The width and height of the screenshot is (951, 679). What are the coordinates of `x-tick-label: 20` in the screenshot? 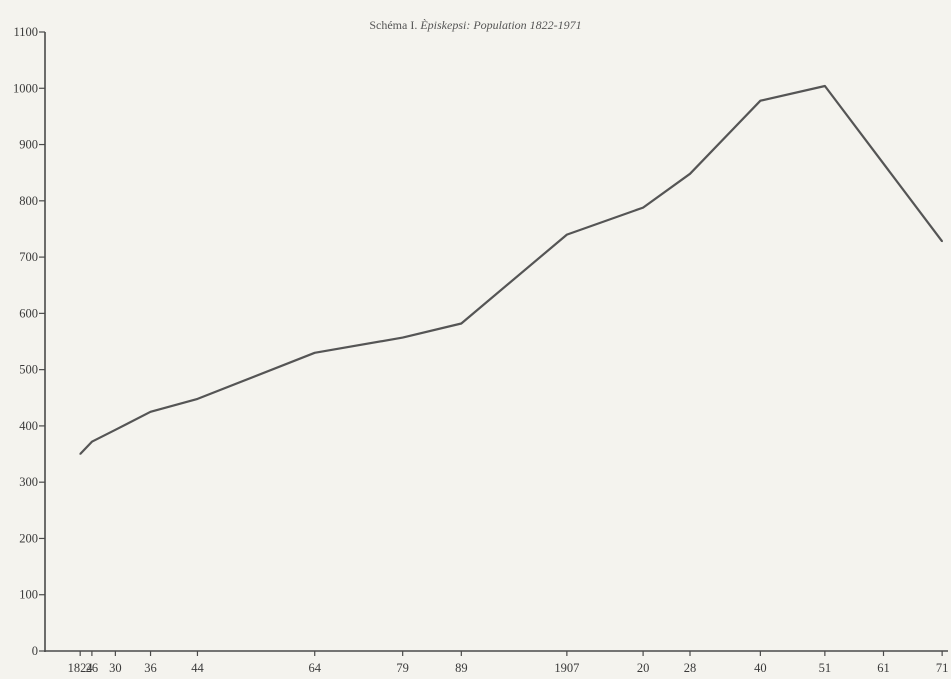 It's located at (643, 668).